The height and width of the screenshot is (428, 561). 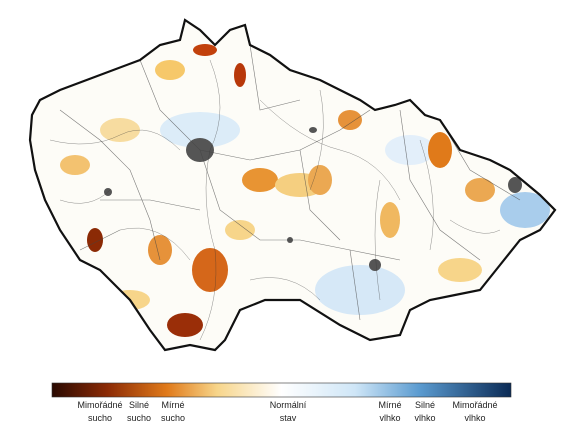 What do you see at coordinates (288, 405) in the screenshot?
I see `legend-label: Normální` at bounding box center [288, 405].